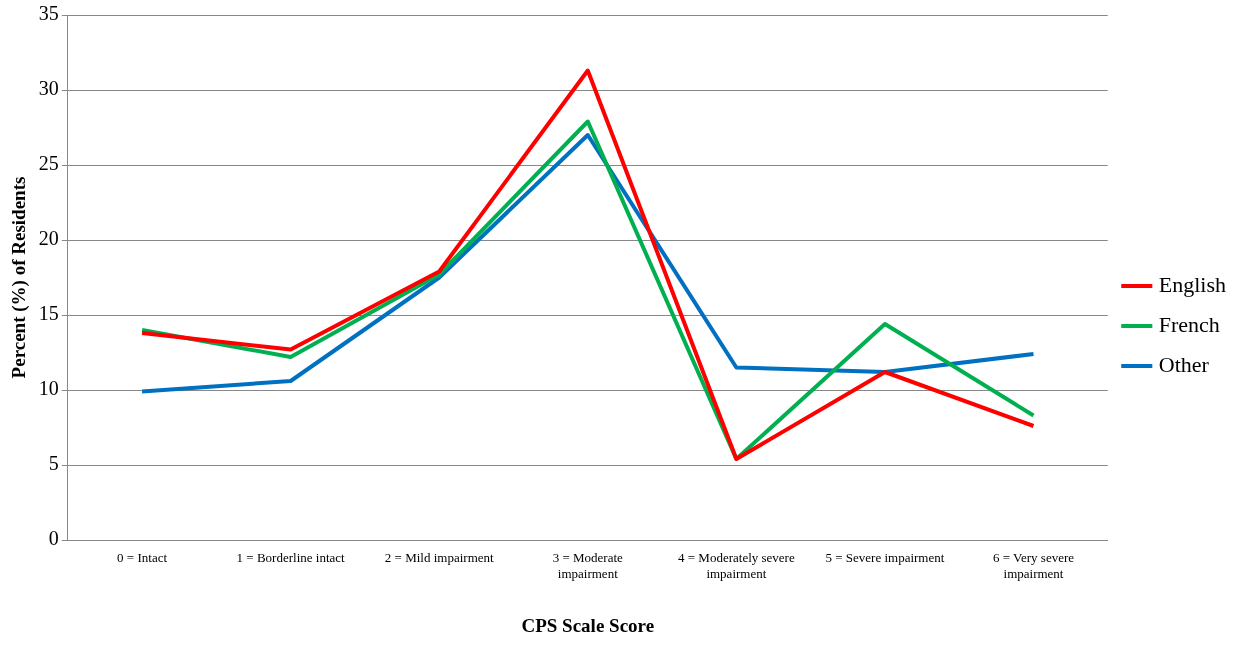 This screenshot has height=647, width=1246. Describe the element at coordinates (48, 163) in the screenshot. I see `y-tick-label: 25` at that location.